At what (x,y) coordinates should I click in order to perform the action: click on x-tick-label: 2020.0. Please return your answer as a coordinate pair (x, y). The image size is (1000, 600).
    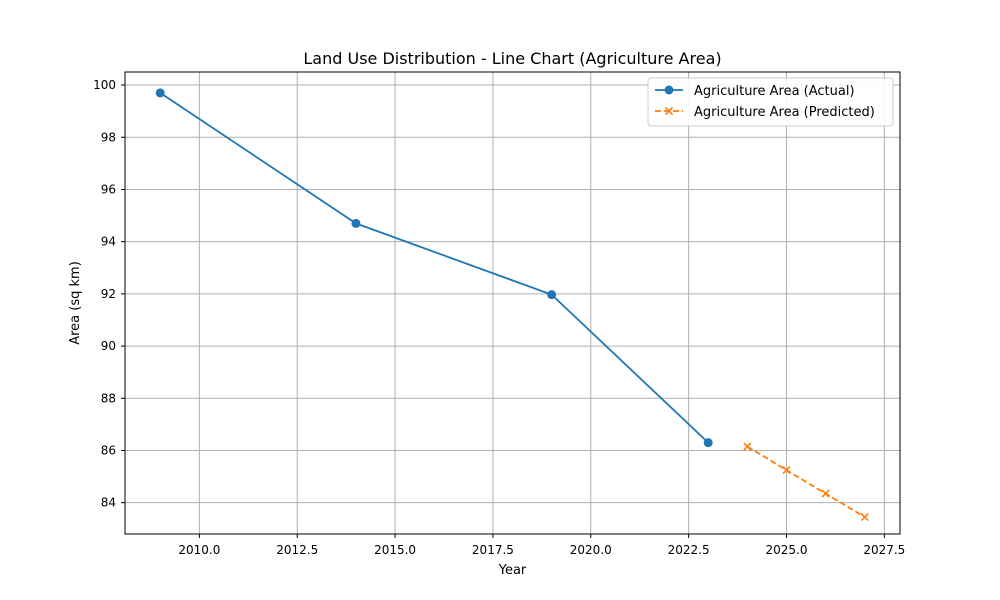
    Looking at the image, I should click on (591, 550).